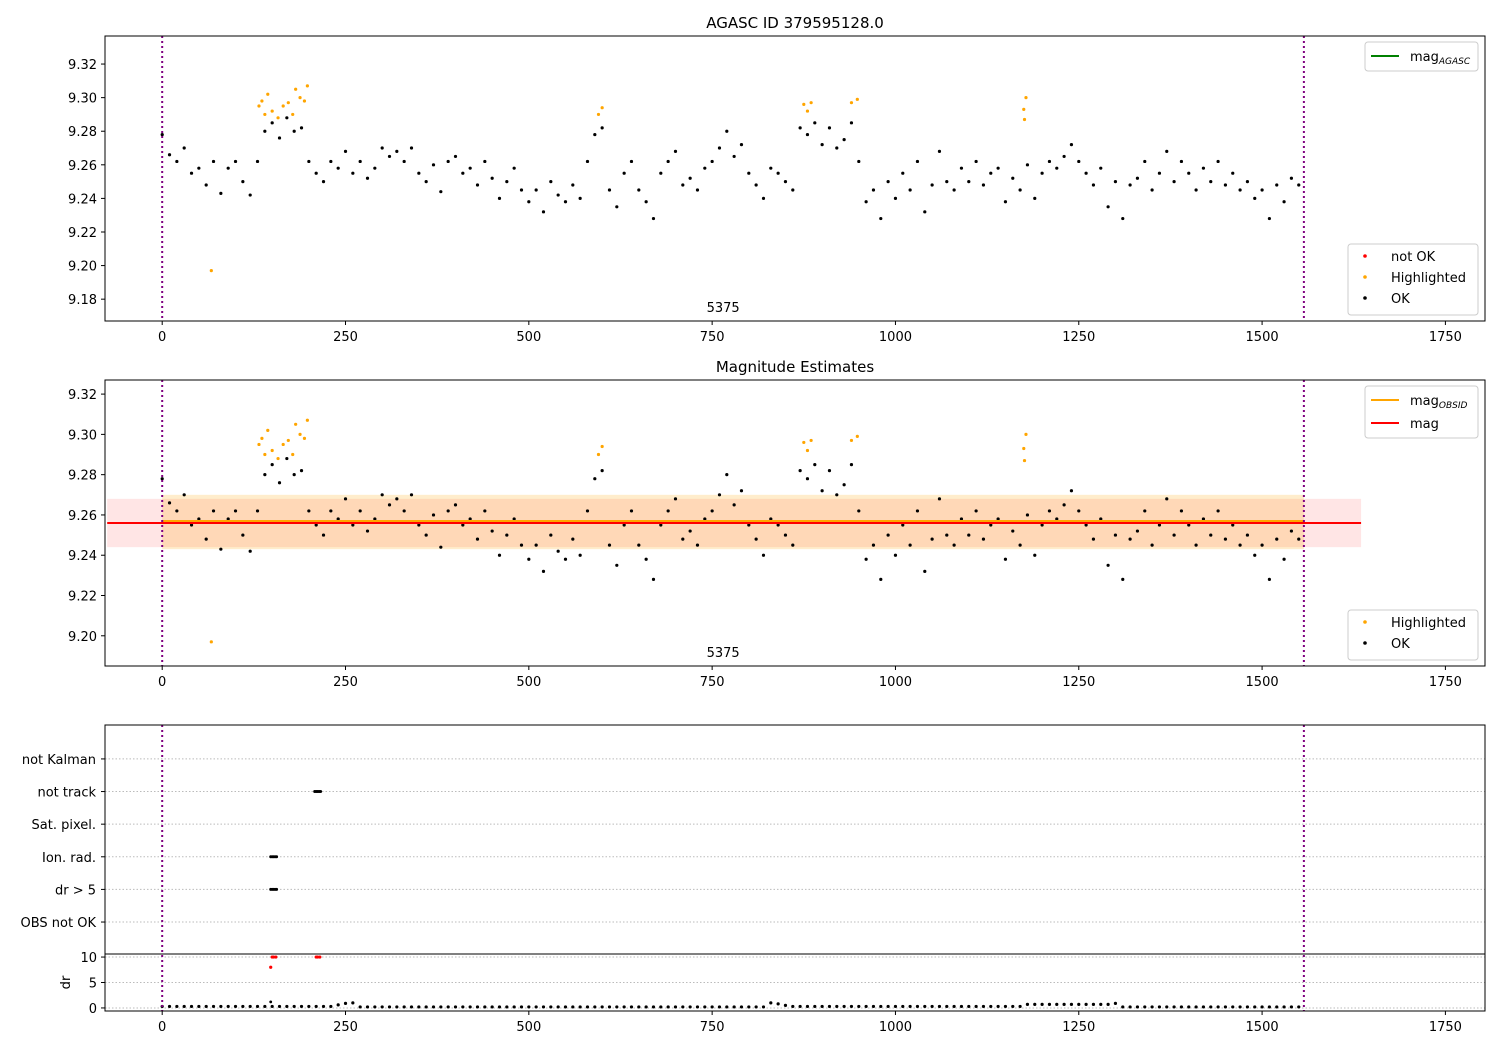 This screenshot has height=1050, width=1500. I want to click on agasc-panel-title: AGASC ID 379595128.0, so click(795, 23).